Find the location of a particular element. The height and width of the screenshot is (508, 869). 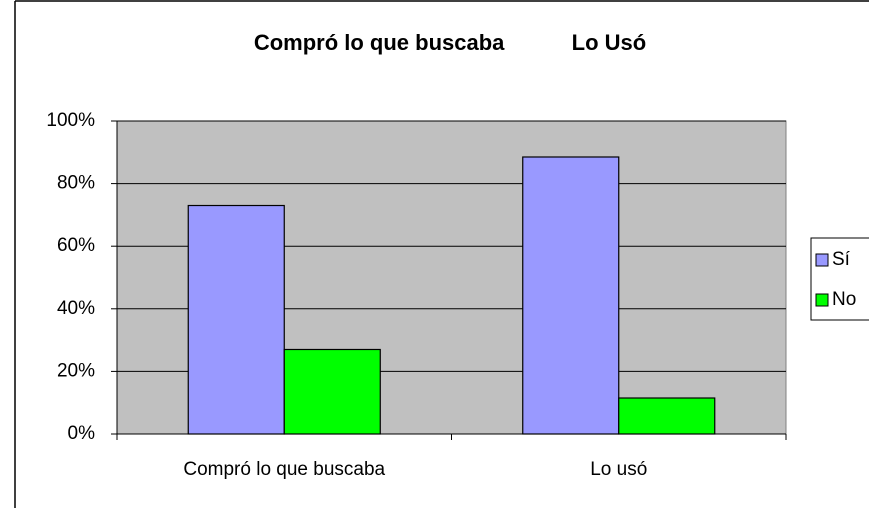

y-tick-label: 80% is located at coordinates (76, 183).